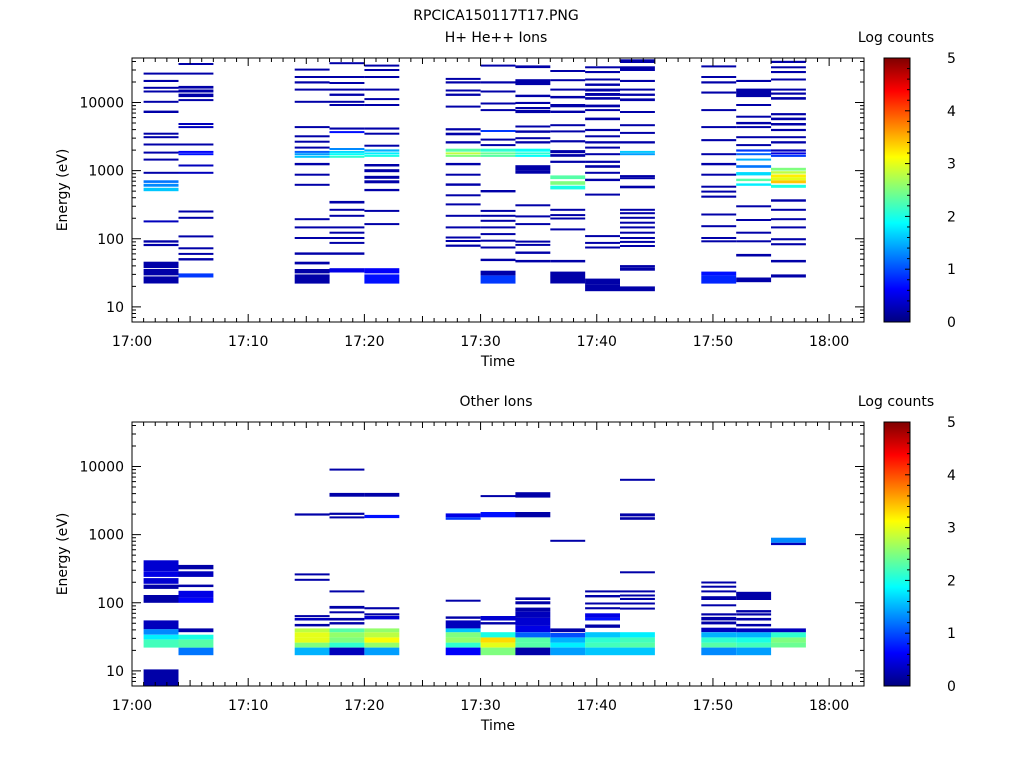  What do you see at coordinates (951, 476) in the screenshot?
I see `colorbar-tick-label: 4` at bounding box center [951, 476].